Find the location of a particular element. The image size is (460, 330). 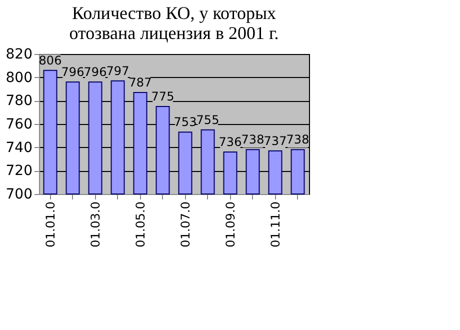

x-tick-label: 01.09.0 is located at coordinates (230, 225).